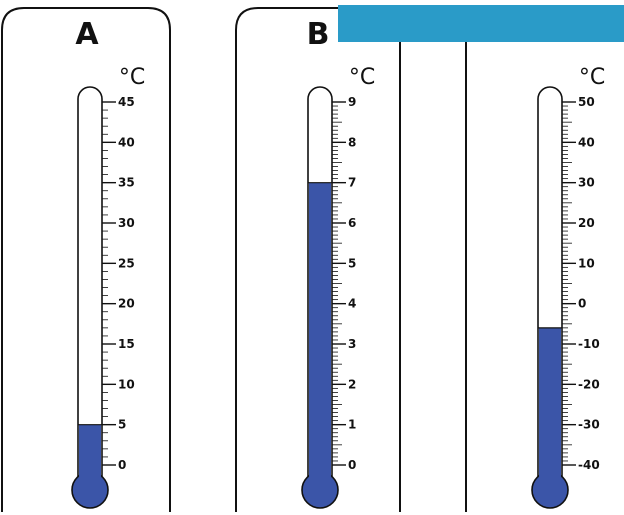 This screenshot has width=624, height=515. I want to click on unit-label-c: °C, so click(592, 77).